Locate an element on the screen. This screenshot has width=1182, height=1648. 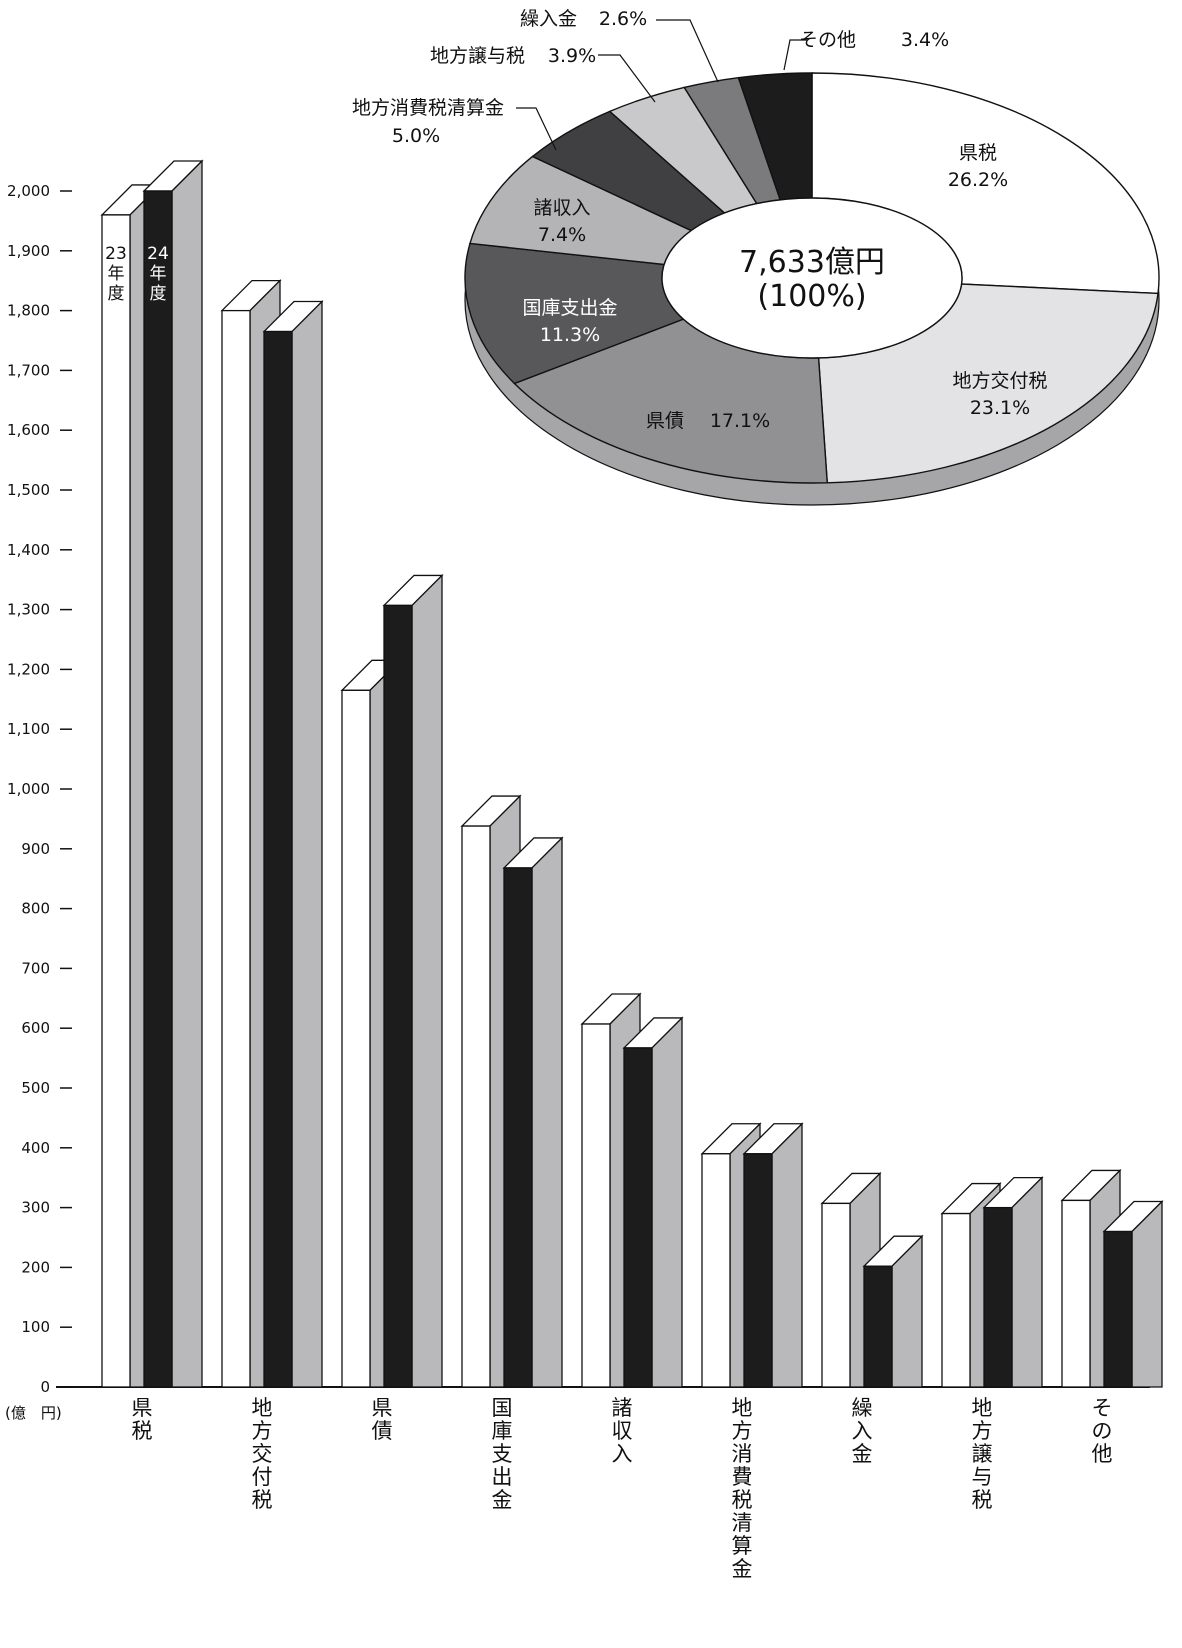
bar-24-7-front is located at coordinates (878, 1326).